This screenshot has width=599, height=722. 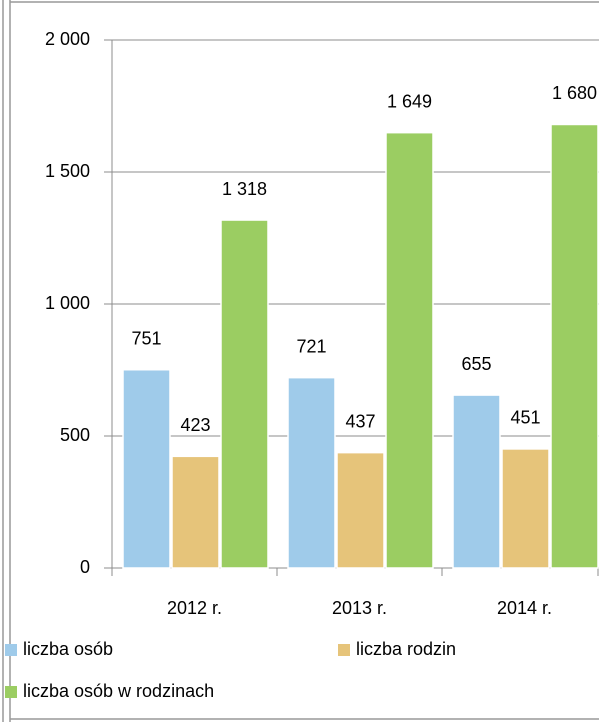 What do you see at coordinates (409, 101) in the screenshot?
I see `data-label: 1 649` at bounding box center [409, 101].